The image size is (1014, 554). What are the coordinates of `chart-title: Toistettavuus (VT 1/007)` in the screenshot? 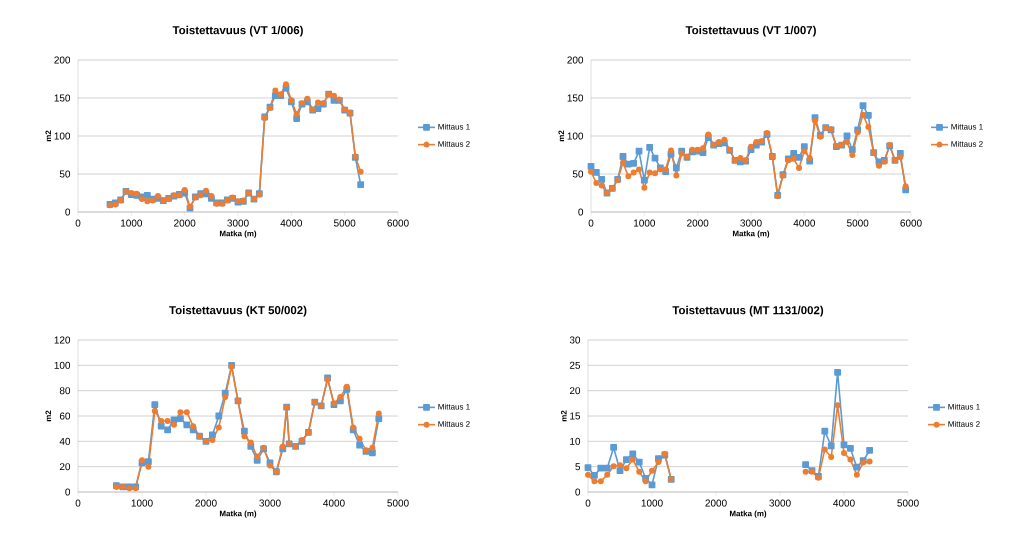 It's located at (750, 31).